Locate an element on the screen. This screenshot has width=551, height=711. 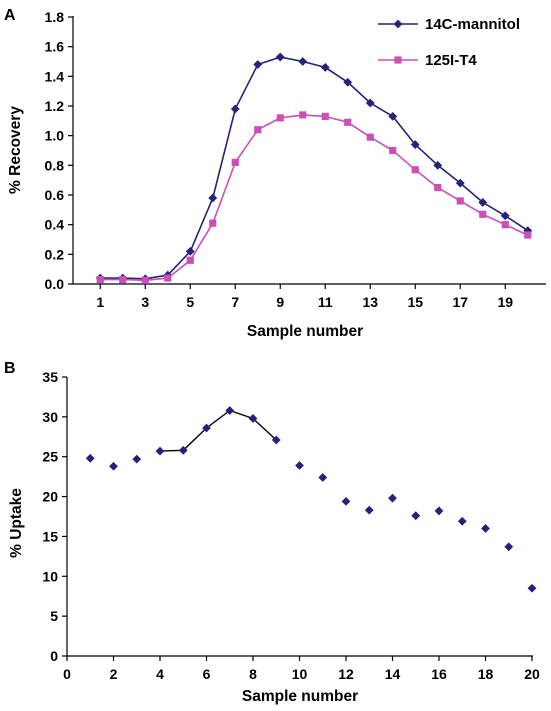
panel-b-y-tick-label: 25 is located at coordinates (50, 457).